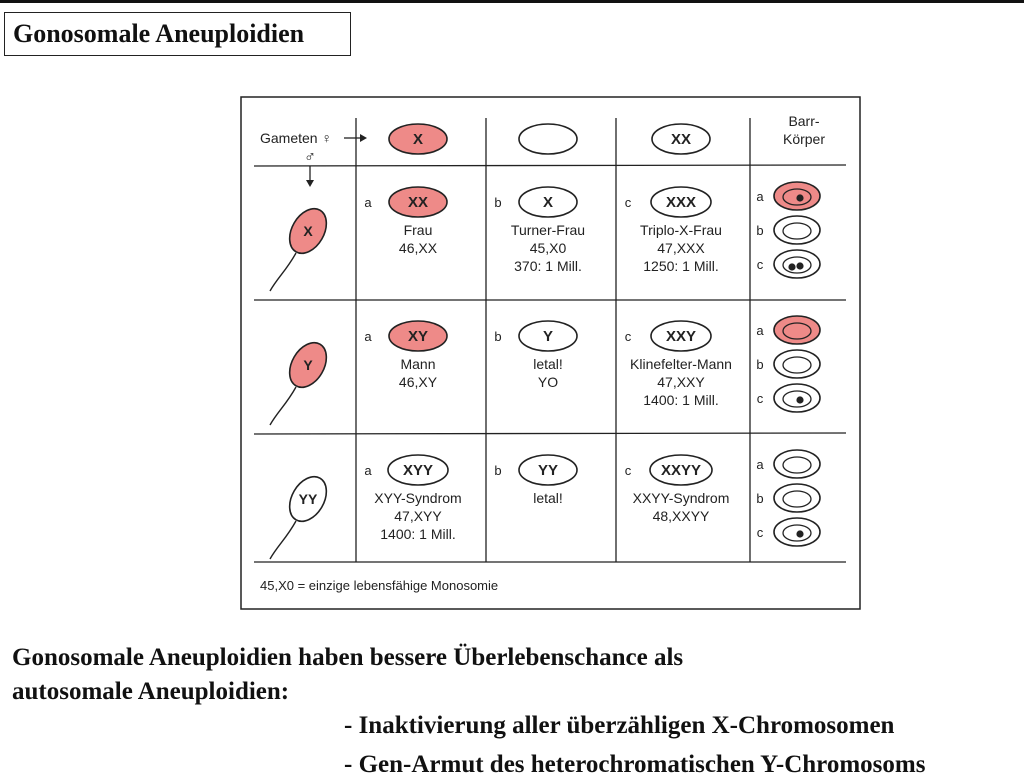 The height and width of the screenshot is (784, 1024). I want to click on sperm-karyotype: X, so click(308, 231).